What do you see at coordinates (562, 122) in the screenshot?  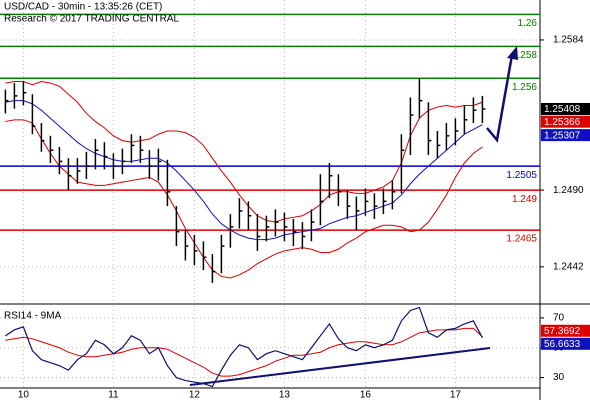 I see `price-marker-label: 1.25366` at bounding box center [562, 122].